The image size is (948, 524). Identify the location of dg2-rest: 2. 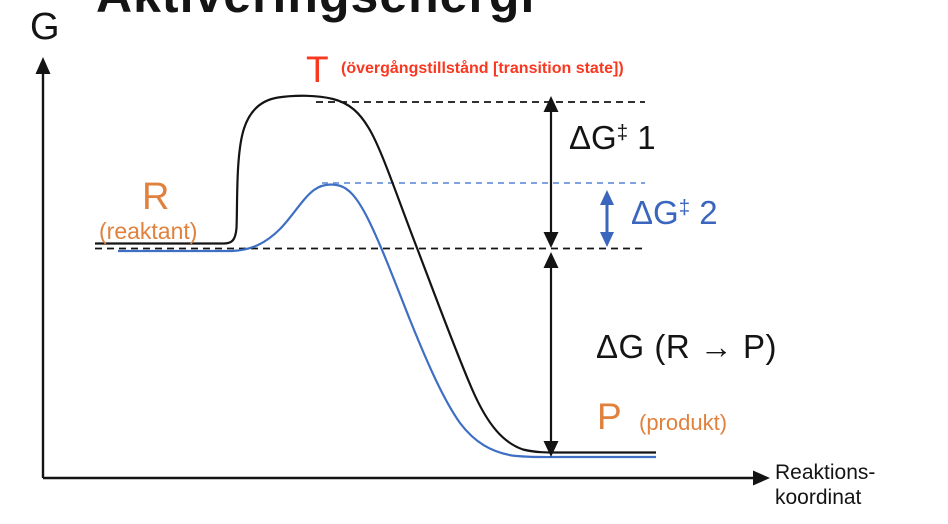
(704, 212).